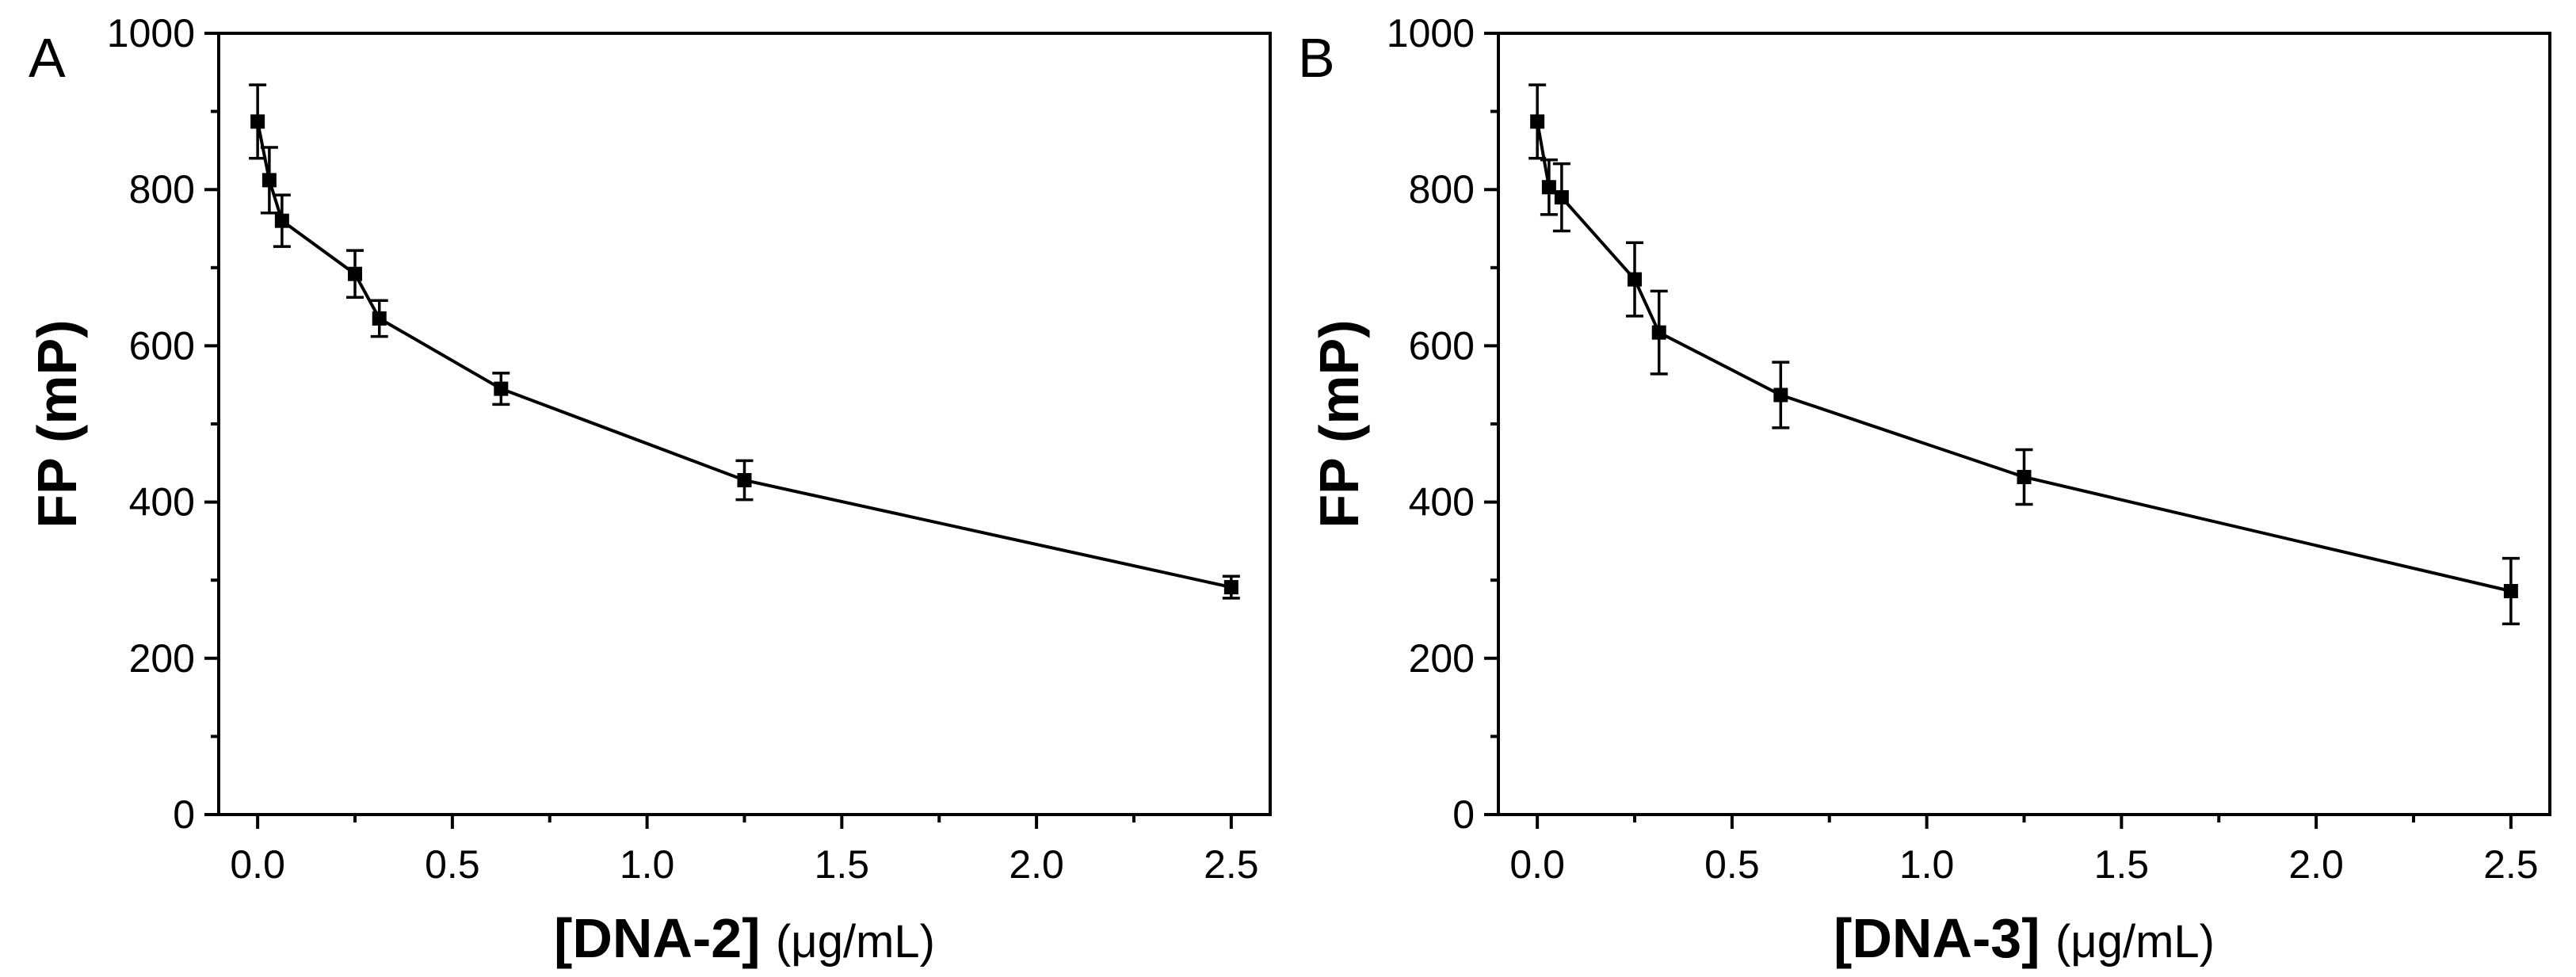 This screenshot has width=2576, height=977. What do you see at coordinates (1316, 58) in the screenshot?
I see `panel-label: B` at bounding box center [1316, 58].